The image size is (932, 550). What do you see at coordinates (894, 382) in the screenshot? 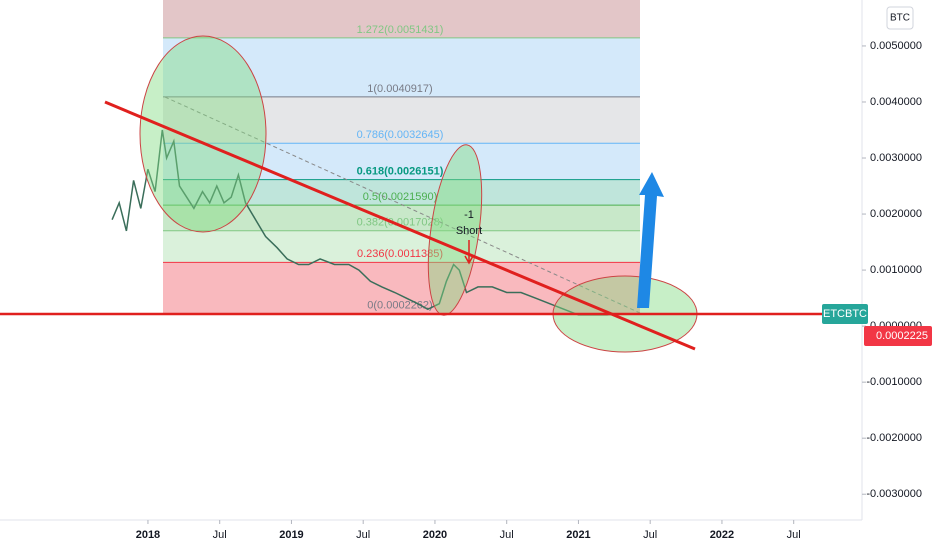
I see `y-tick-label: -0.0010000` at bounding box center [894, 382].